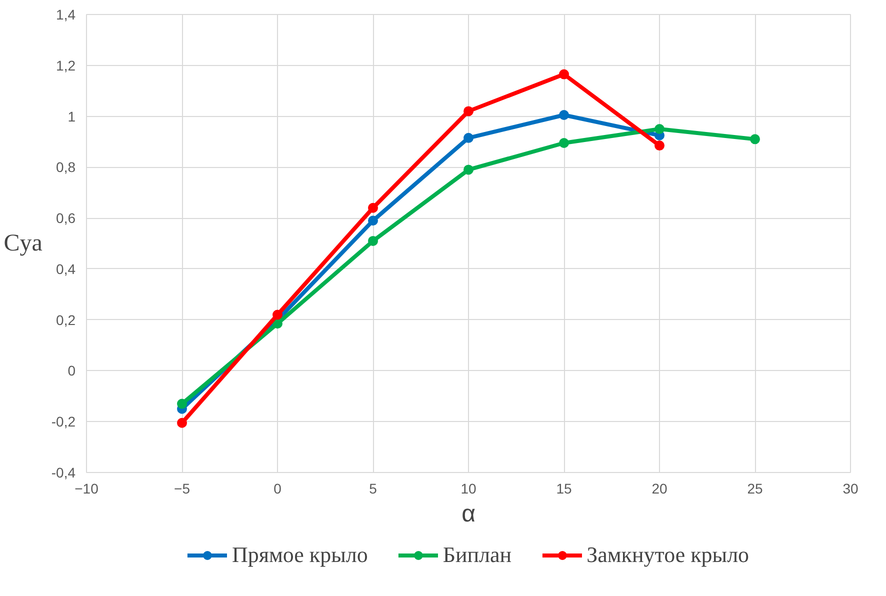 The width and height of the screenshot is (886, 596). I want to click on x-tick-label: −10, so click(86, 488).